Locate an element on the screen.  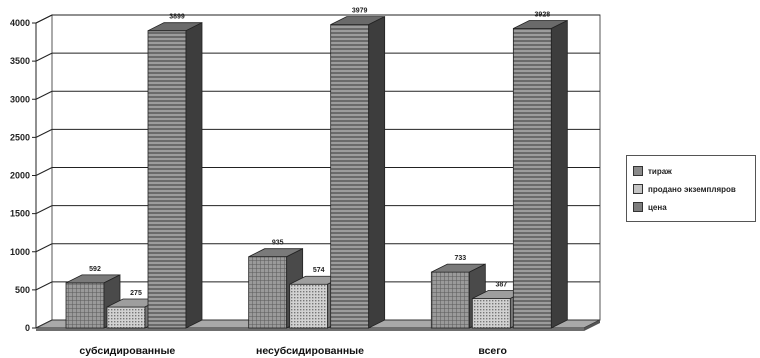
gridline-side-2000 is located at coordinates (44, 171).